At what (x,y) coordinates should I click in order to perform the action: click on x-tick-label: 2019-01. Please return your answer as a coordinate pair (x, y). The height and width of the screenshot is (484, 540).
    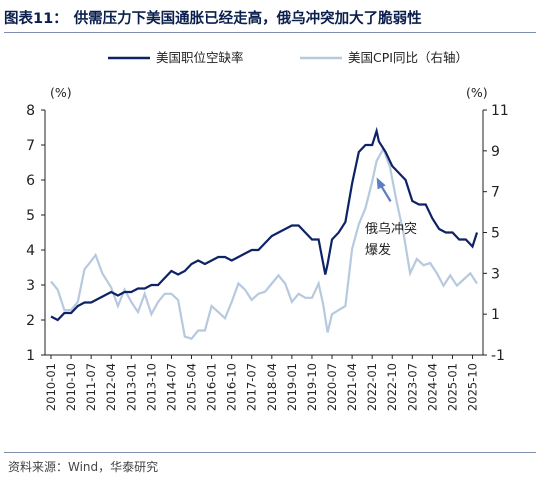
    Looking at the image, I should click on (292, 387).